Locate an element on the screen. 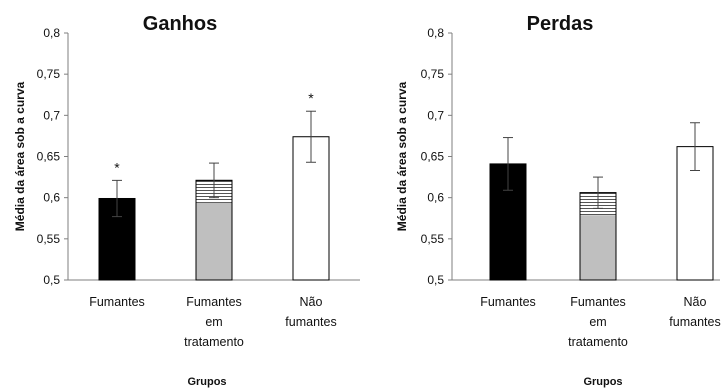  chart-title: Ganhos is located at coordinates (180, 24).